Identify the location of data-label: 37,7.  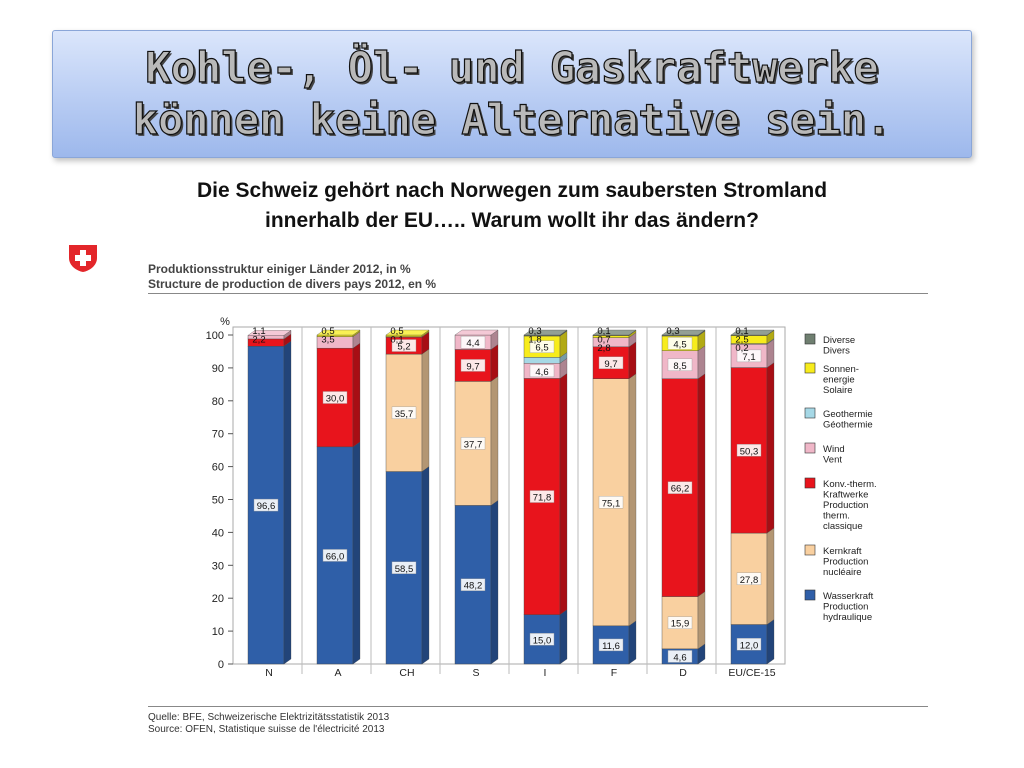
(473, 444).